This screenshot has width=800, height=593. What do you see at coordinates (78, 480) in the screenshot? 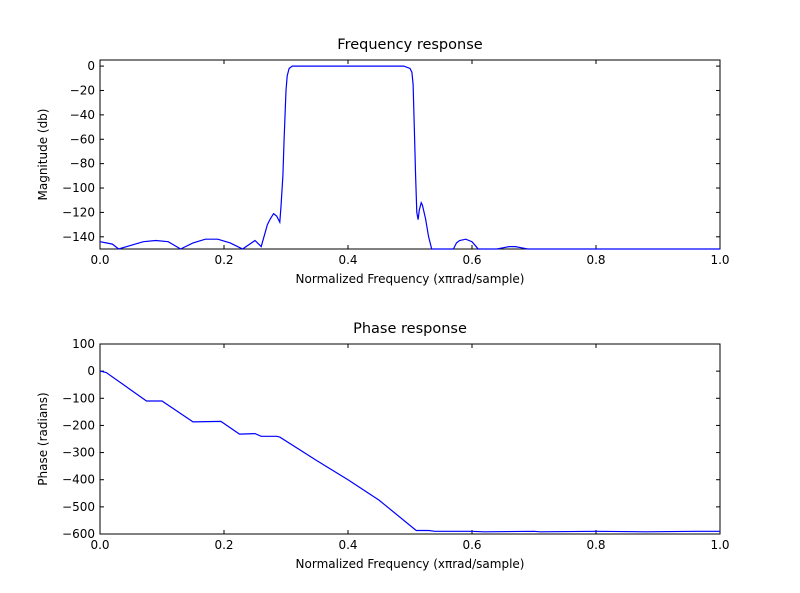
I see `phase-response-y-tick-label: −400` at bounding box center [78, 480].